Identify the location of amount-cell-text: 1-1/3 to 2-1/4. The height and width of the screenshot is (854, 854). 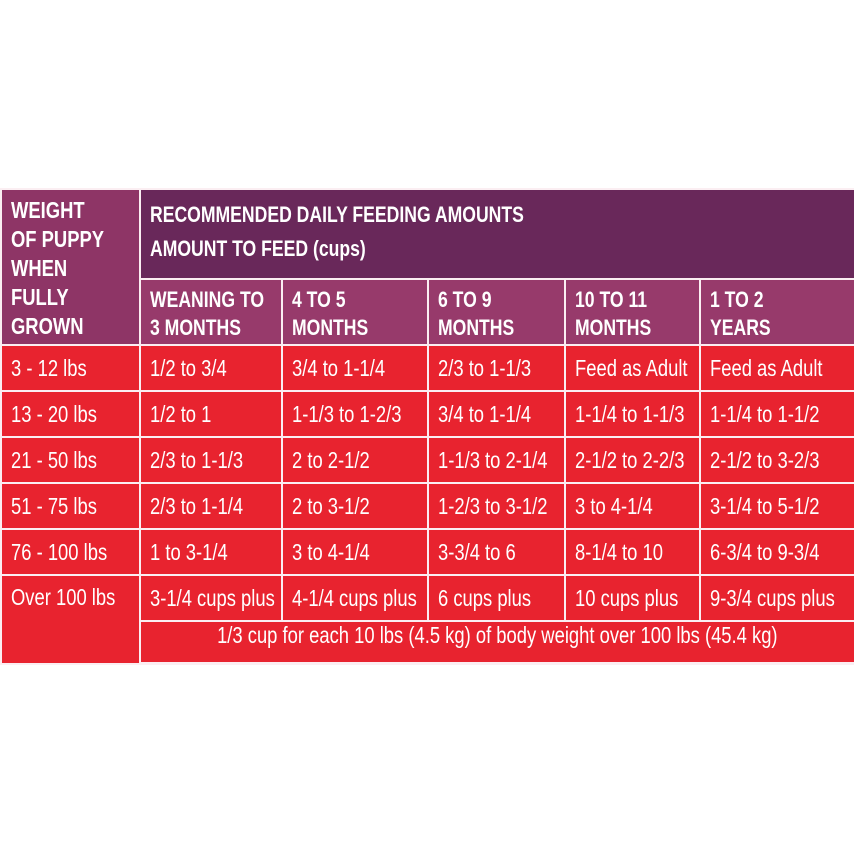
(493, 459).